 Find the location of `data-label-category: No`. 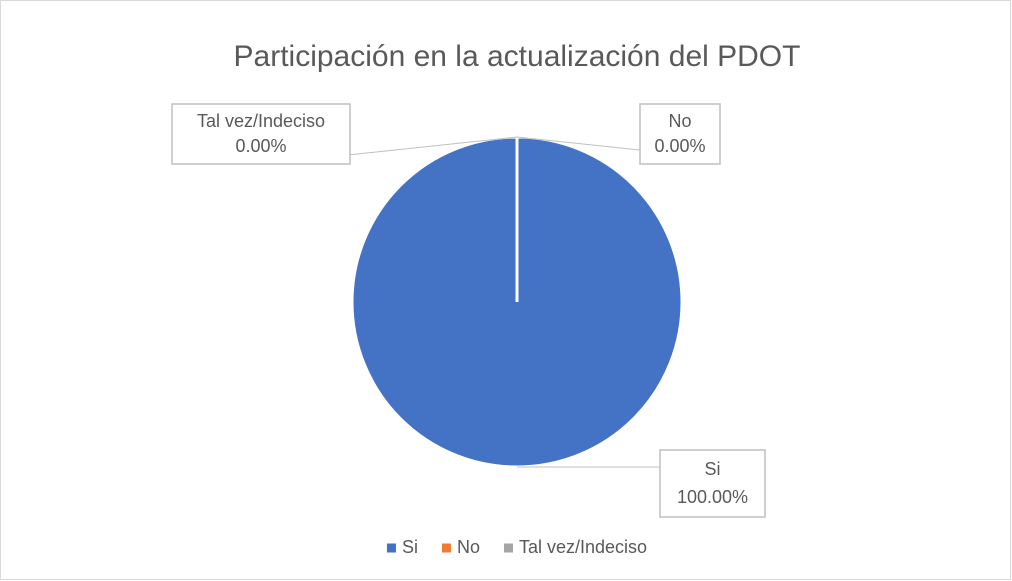

data-label-category: No is located at coordinates (679, 121).